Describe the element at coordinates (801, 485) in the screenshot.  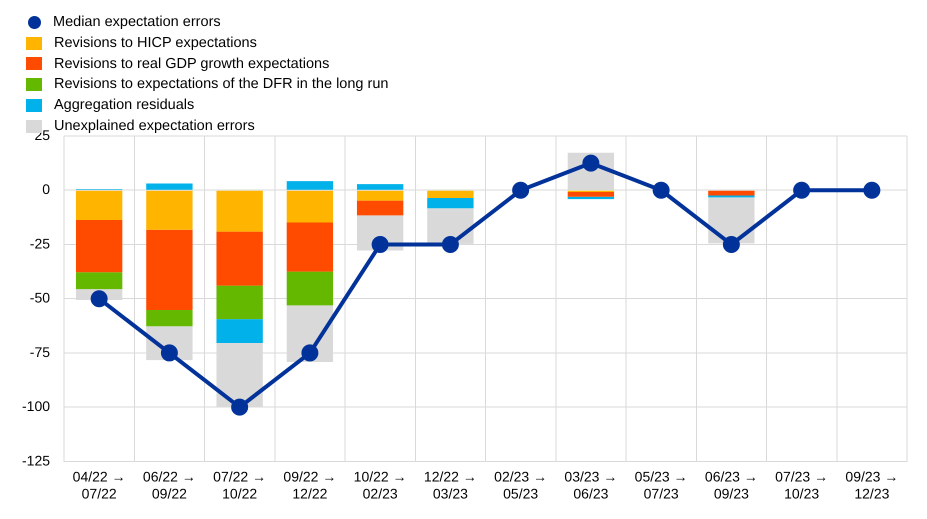
I see `x-tick-label: 07/23 → 10/23` at that location.